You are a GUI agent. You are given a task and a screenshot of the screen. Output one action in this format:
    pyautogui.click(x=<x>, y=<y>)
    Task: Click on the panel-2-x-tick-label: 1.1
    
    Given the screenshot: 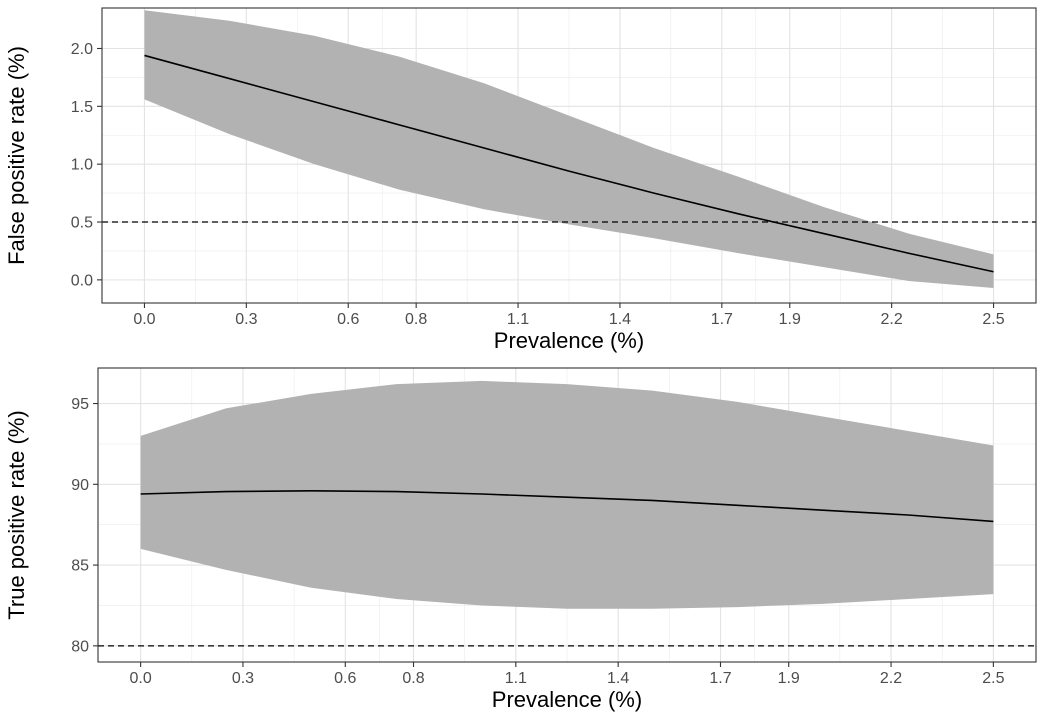 What is the action you would take?
    pyautogui.click(x=516, y=678)
    